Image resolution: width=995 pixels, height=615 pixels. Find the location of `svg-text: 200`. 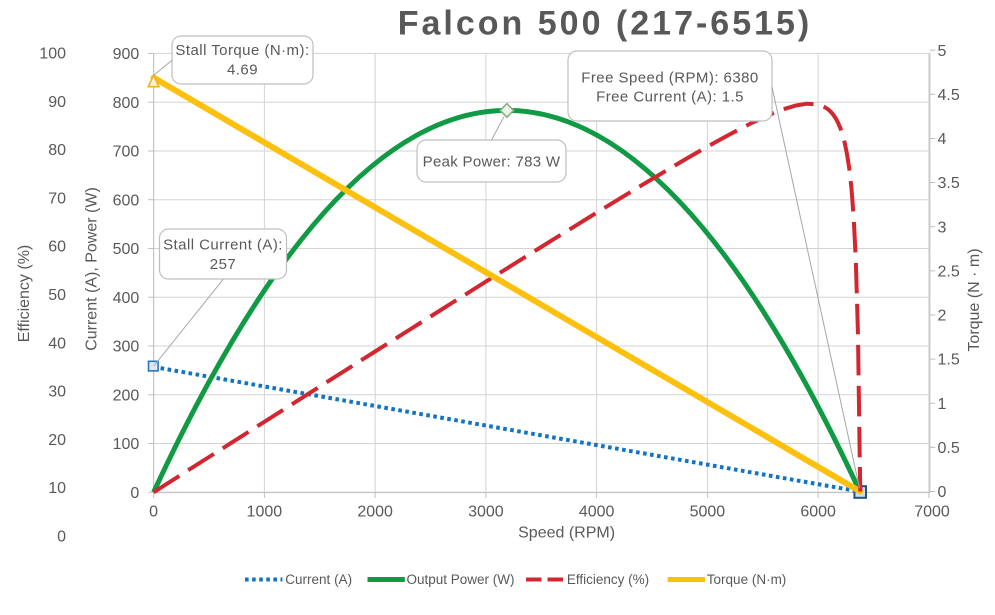

svg-text: 200 is located at coordinates (126, 395).